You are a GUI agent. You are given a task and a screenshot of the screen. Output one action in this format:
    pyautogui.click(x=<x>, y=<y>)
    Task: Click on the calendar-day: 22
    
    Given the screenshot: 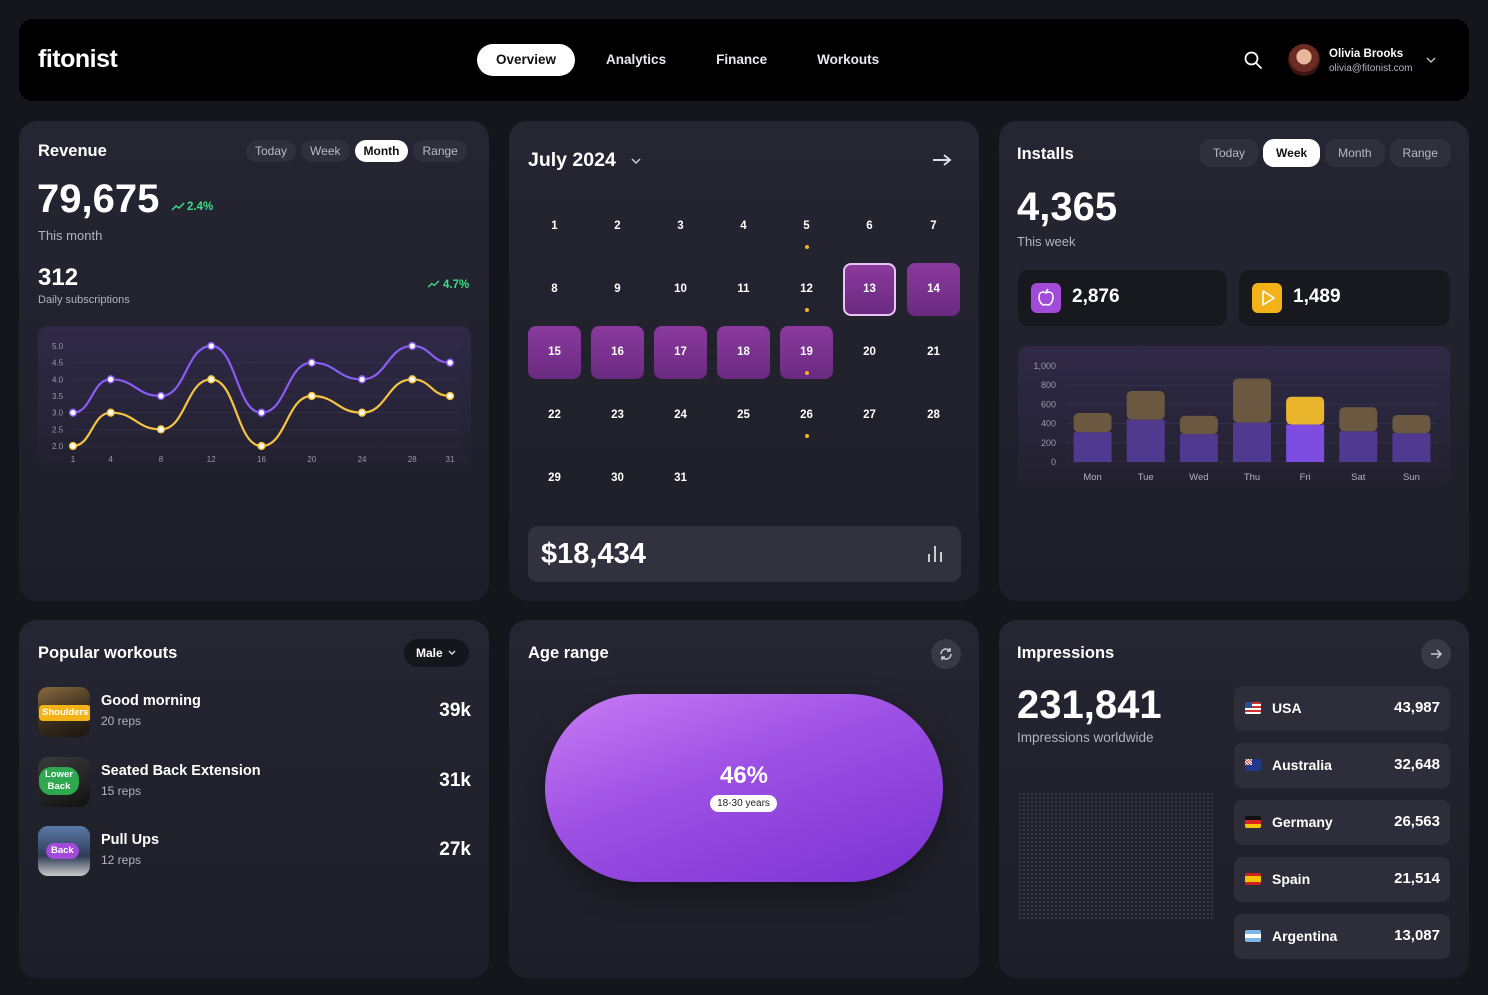 What is the action you would take?
    pyautogui.click(x=554, y=415)
    